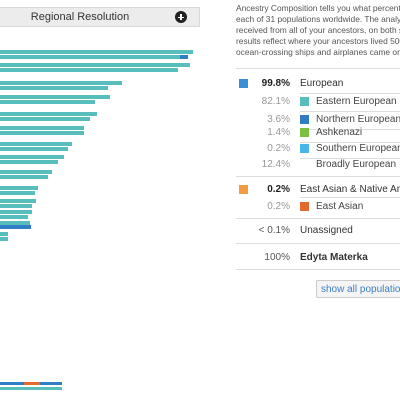 Image resolution: width=400 pixels, height=400 pixels. What do you see at coordinates (275, 83) in the screenshot?
I see `population-percent: 99.8%` at bounding box center [275, 83].